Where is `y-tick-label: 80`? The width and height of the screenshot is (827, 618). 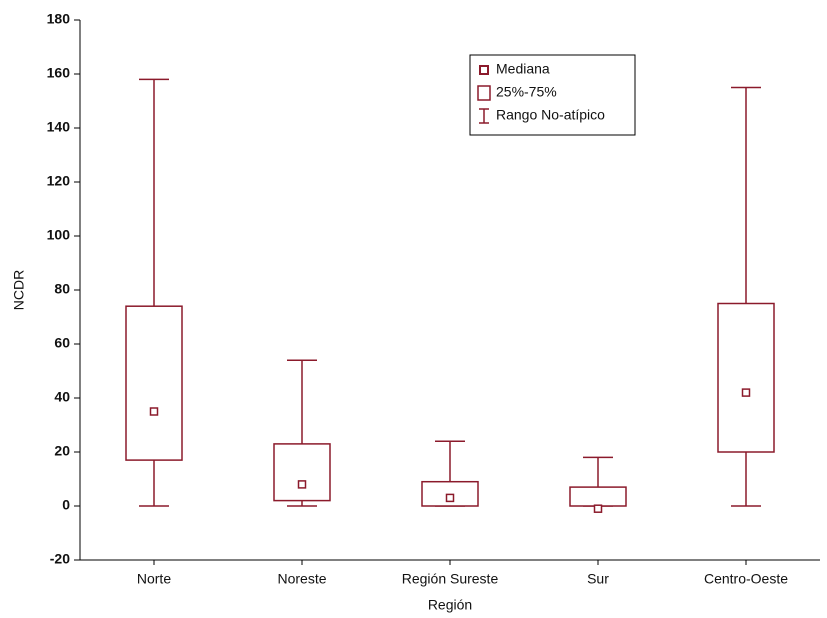
y-tick-label: 80 is located at coordinates (62, 289).